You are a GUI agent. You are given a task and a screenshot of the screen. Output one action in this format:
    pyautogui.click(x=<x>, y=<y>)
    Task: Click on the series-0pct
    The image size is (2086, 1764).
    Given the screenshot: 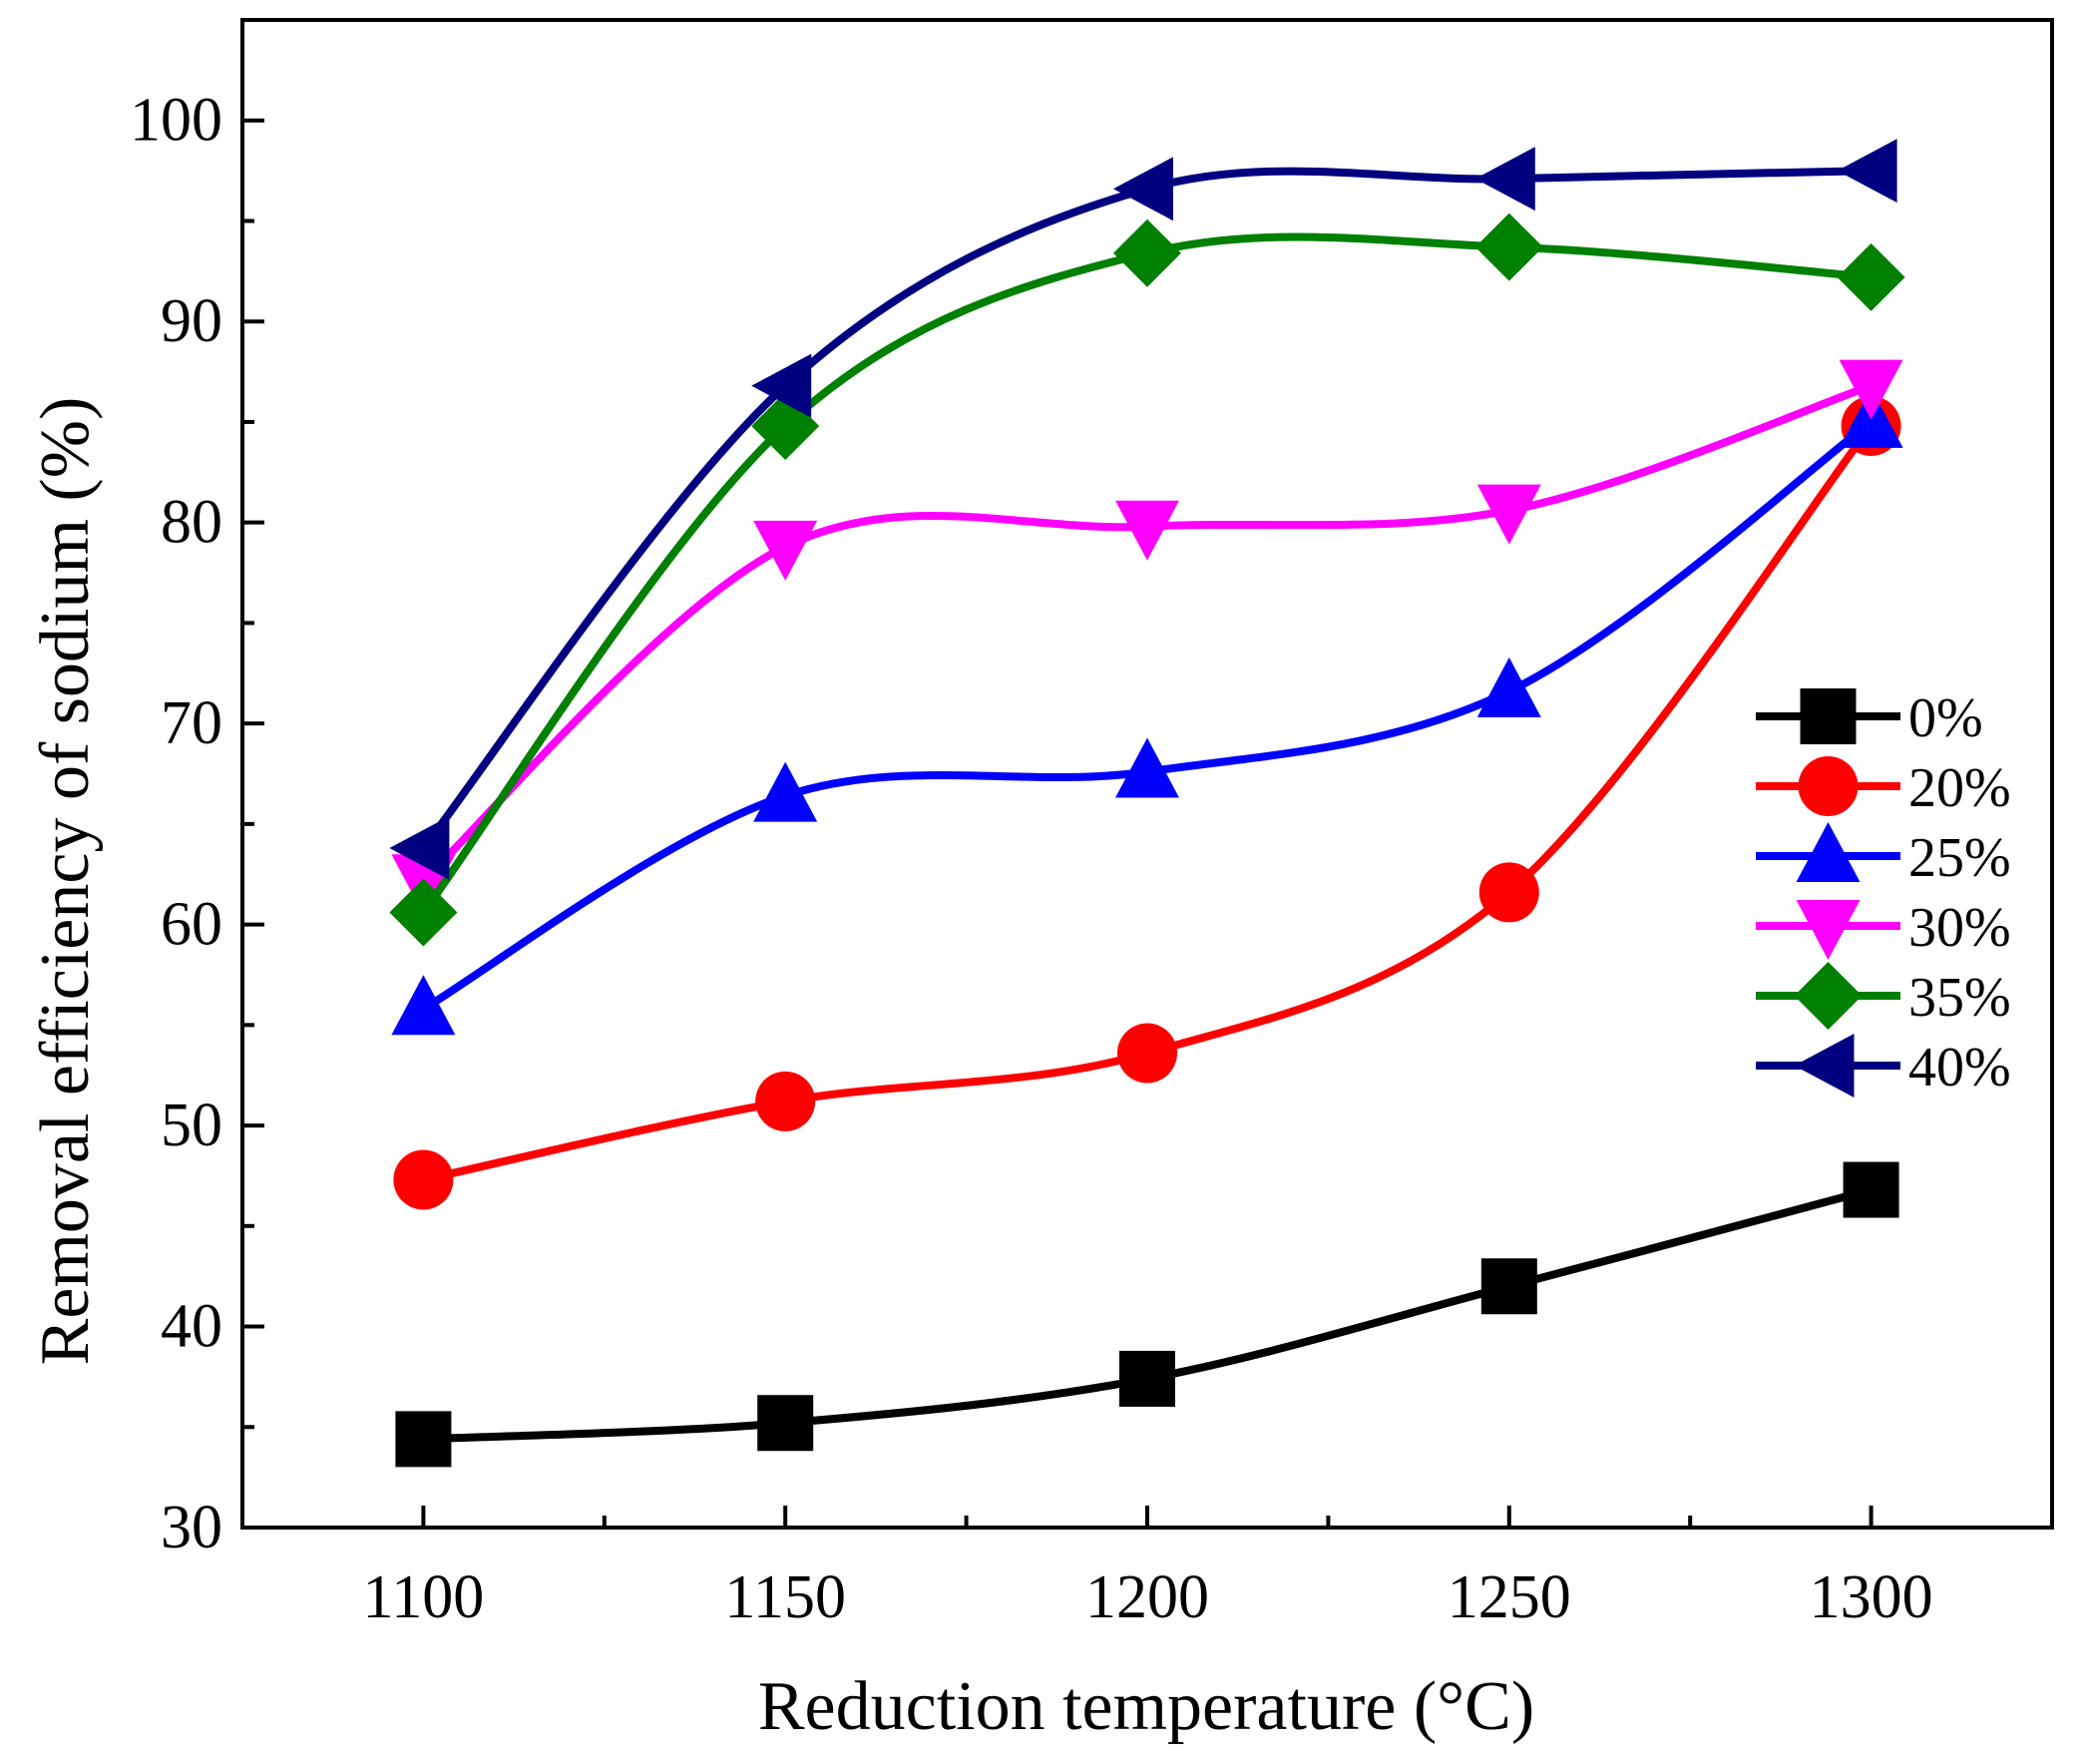 What is the action you would take?
    pyautogui.click(x=1147, y=1314)
    